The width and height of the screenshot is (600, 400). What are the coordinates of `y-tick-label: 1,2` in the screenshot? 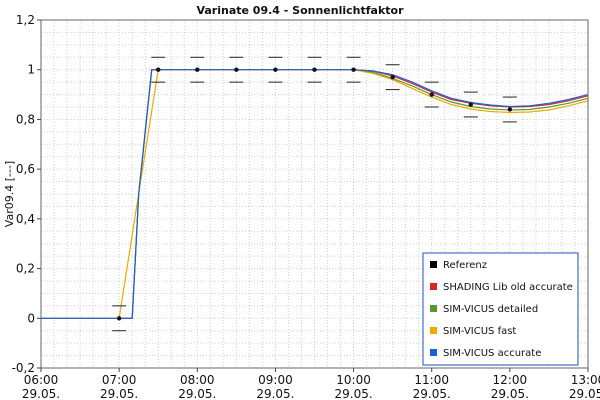 It's located at (25, 20).